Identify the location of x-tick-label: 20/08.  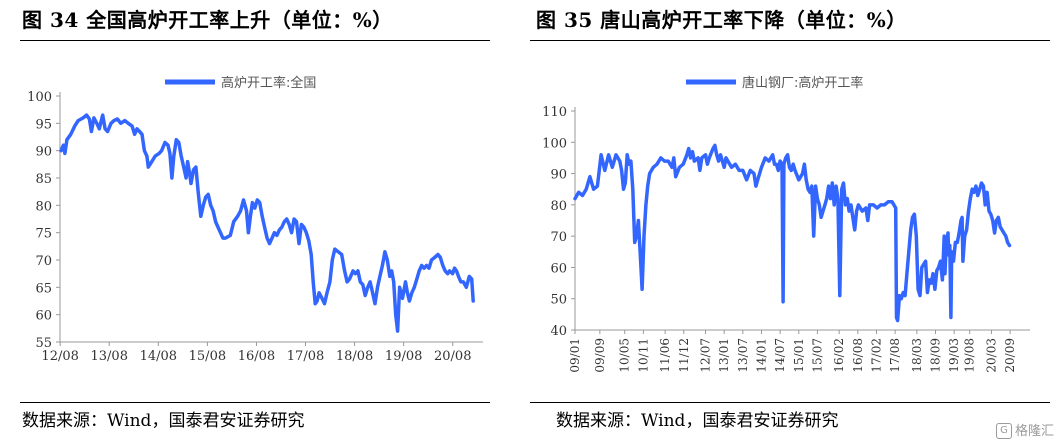
(452, 356).